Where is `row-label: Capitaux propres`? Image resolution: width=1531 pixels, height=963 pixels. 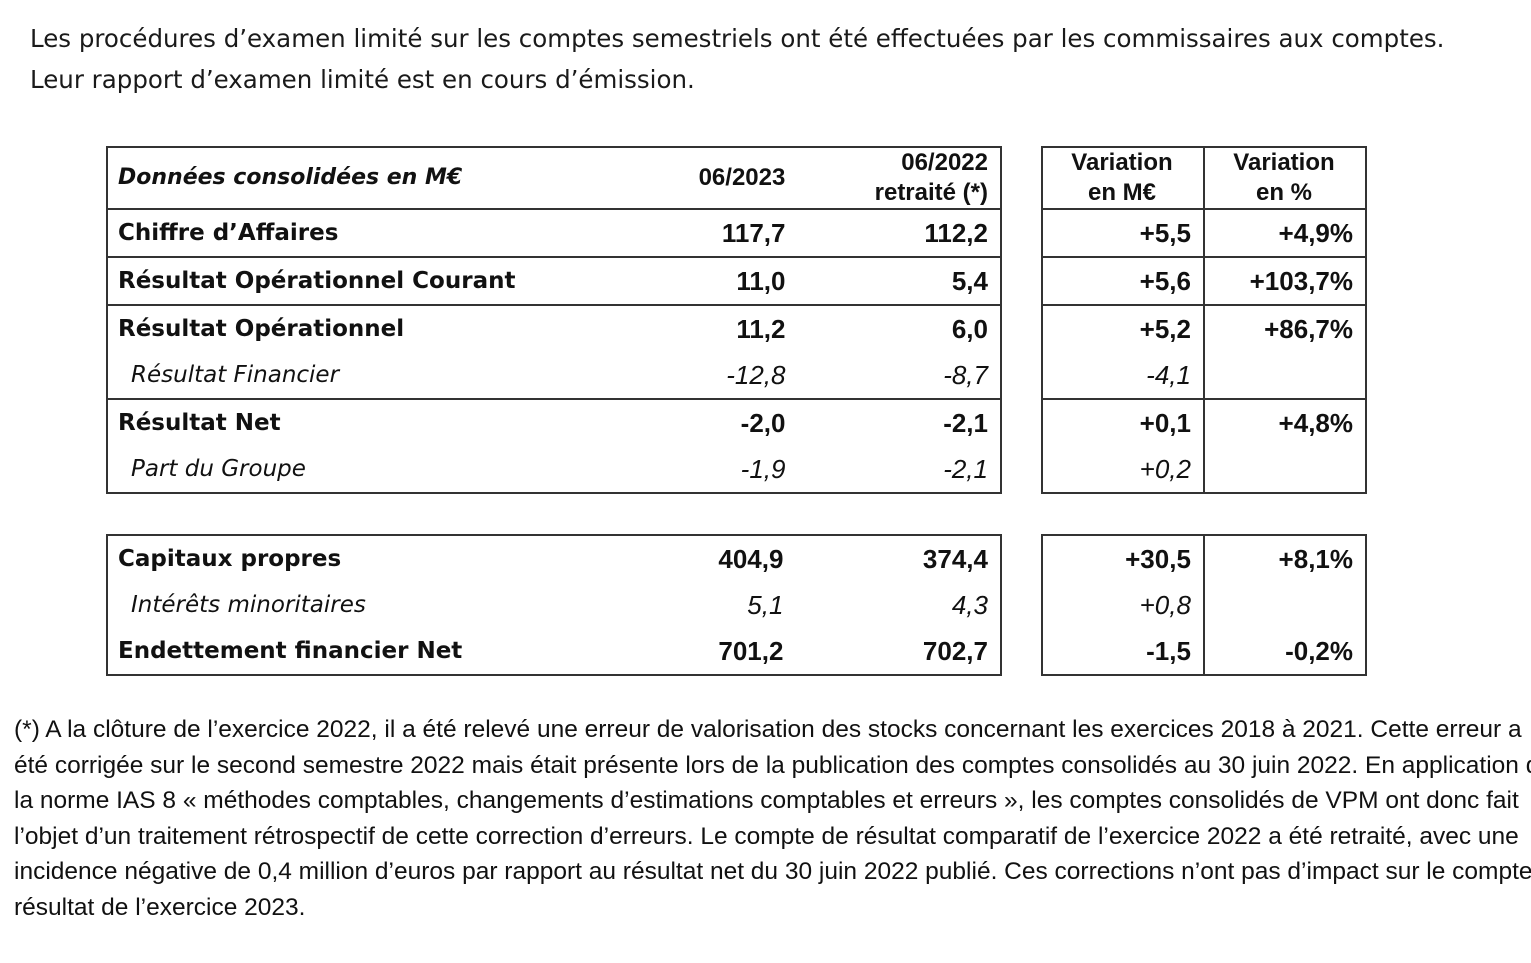
row-label: Capitaux propres is located at coordinates (230, 559).